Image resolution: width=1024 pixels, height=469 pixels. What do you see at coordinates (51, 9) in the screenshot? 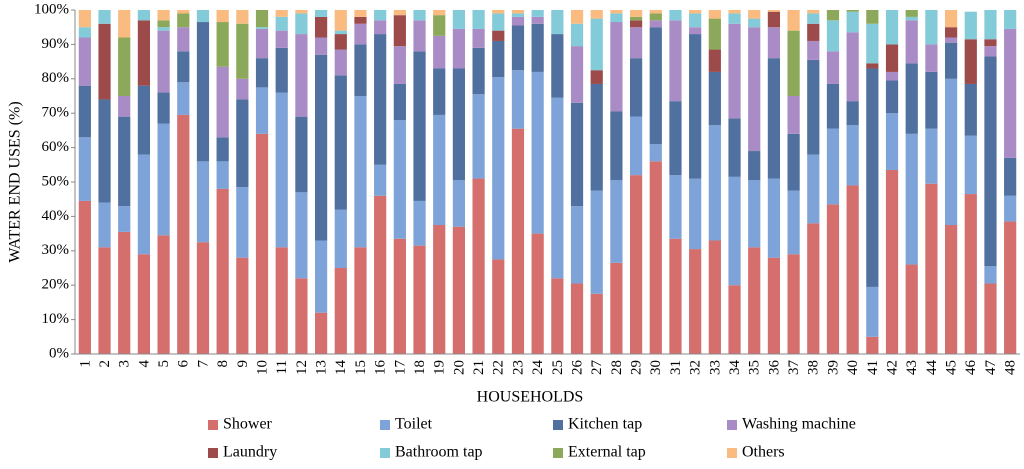
I see `y-tick-label: 100%` at bounding box center [51, 9].